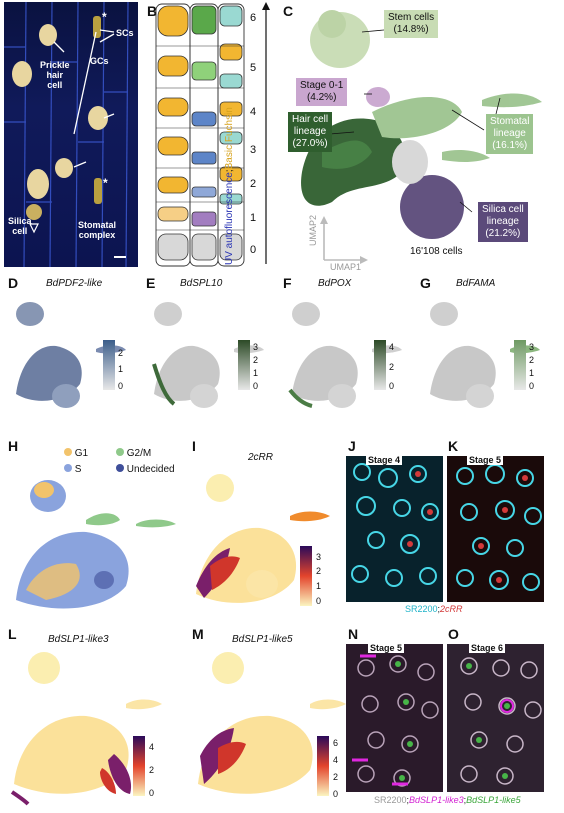 Image resolution: width=564 pixels, height=813 pixels. Describe the element at coordinates (336, 777) in the screenshot. I see `tick-m: 2` at that location.